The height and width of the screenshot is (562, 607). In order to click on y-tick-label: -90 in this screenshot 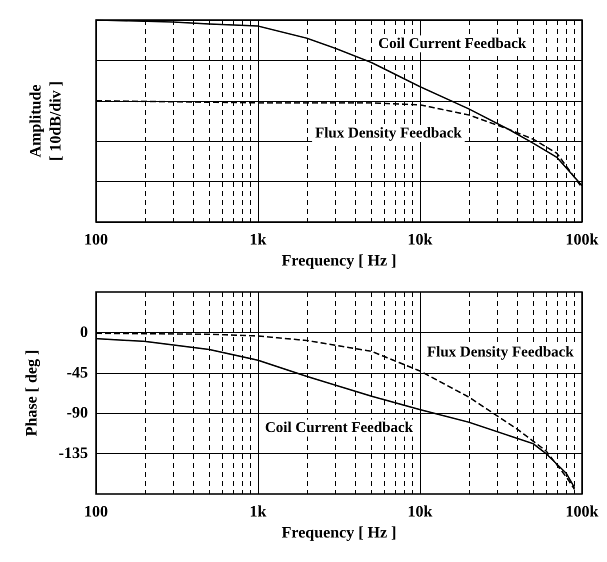, I will do `click(77, 413)`.